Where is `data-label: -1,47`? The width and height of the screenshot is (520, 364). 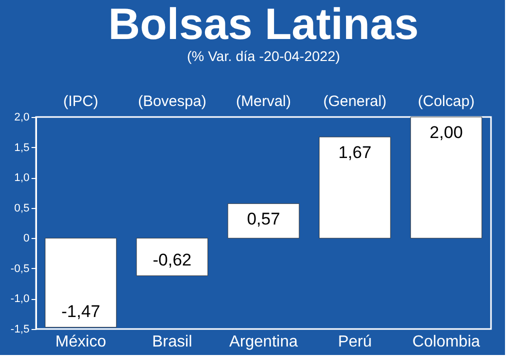 data-label: -1,47 is located at coordinates (80, 312).